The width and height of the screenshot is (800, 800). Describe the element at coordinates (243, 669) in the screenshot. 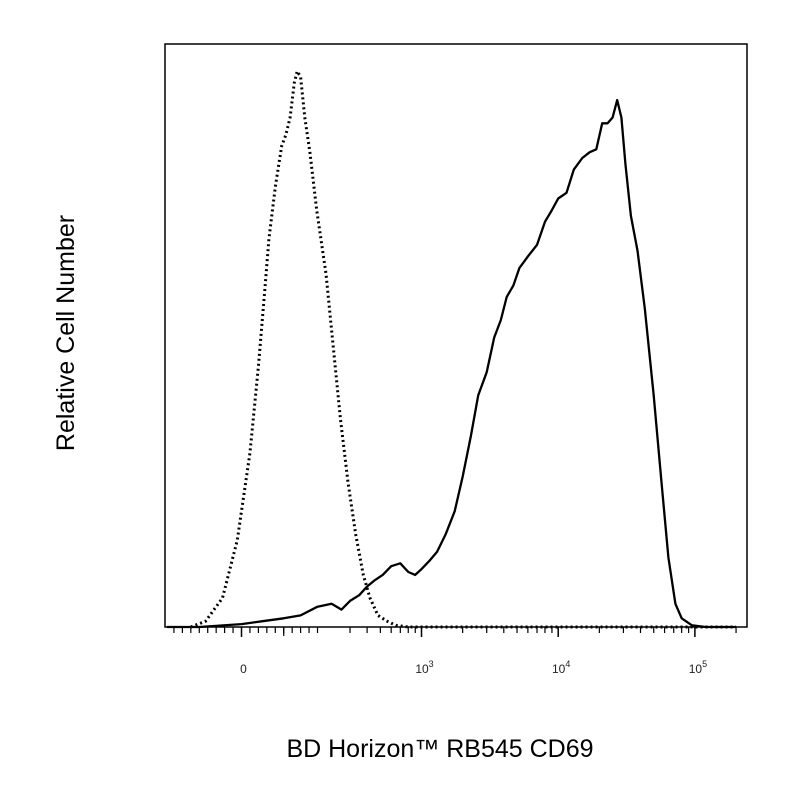

I see `x-tick-label: 0` at that location.